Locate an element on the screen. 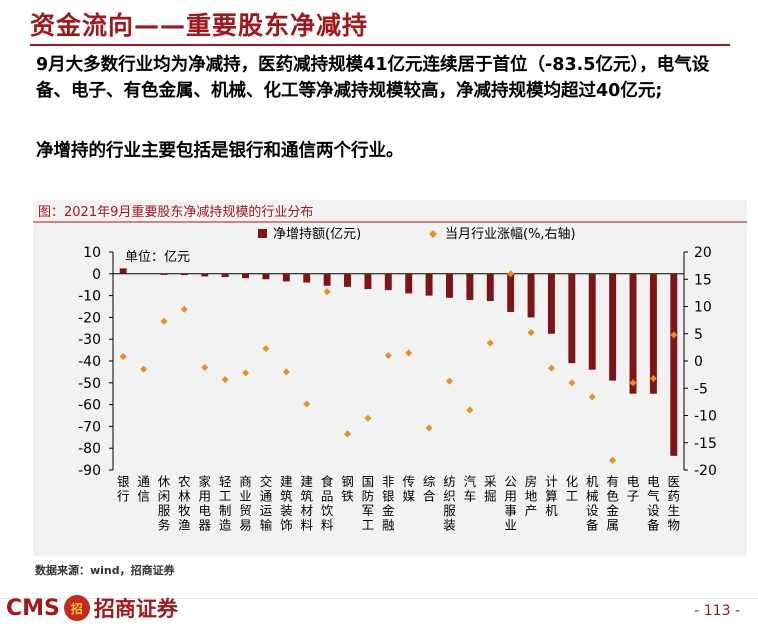 The height and width of the screenshot is (624, 758). right-tick-label: 20 is located at coordinates (703, 253).